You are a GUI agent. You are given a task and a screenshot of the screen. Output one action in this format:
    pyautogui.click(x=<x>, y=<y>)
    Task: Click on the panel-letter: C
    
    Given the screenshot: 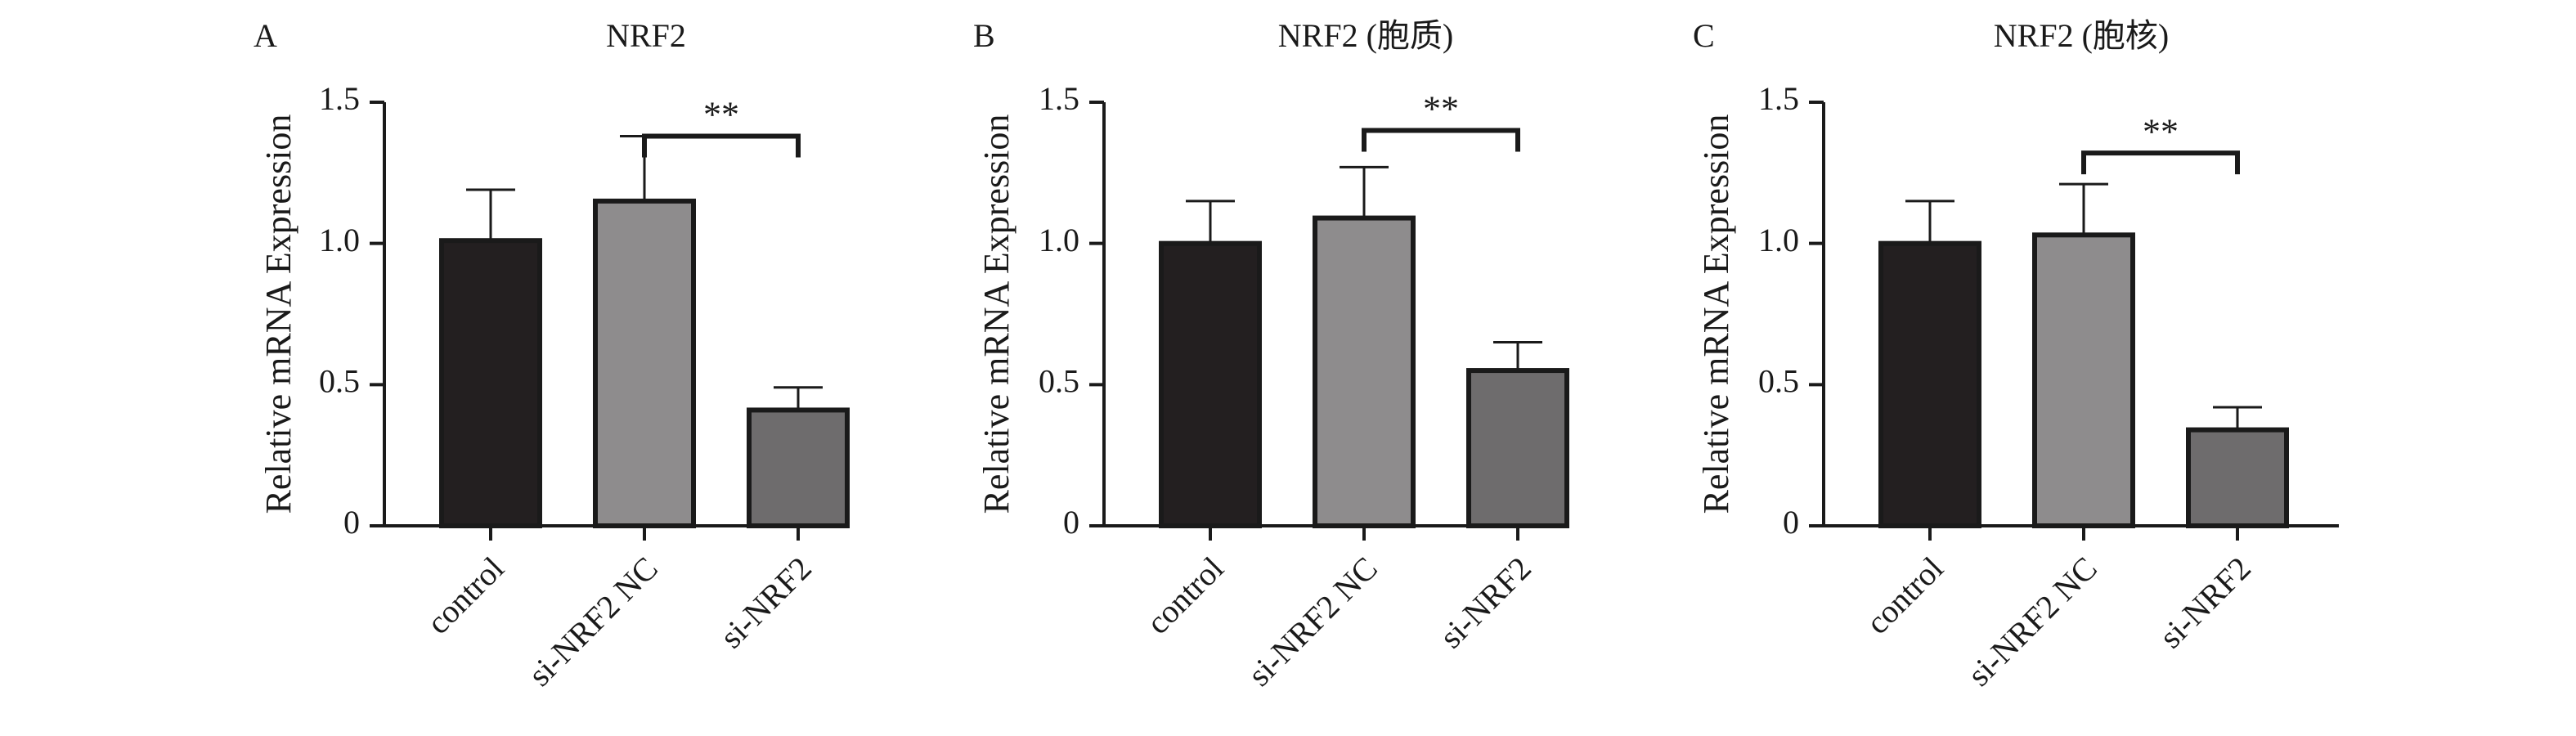 What is the action you would take?
    pyautogui.click(x=1704, y=35)
    